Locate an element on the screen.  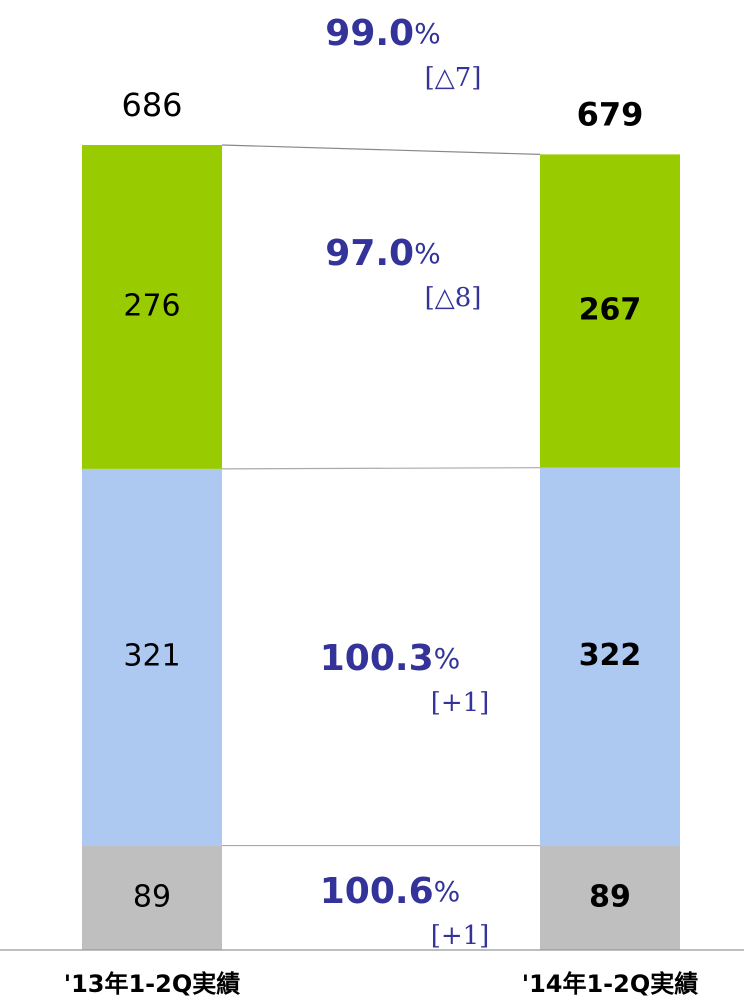
bar-label: 321 is located at coordinates (151, 656).